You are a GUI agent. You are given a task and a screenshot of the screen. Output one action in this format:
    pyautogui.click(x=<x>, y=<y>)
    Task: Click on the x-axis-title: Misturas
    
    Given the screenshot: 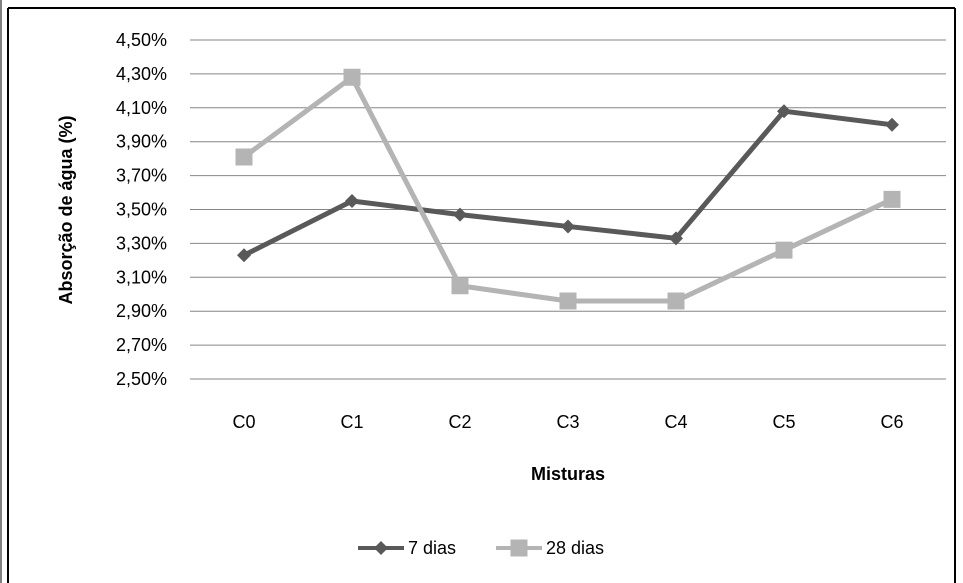 What is the action you would take?
    pyautogui.click(x=568, y=474)
    